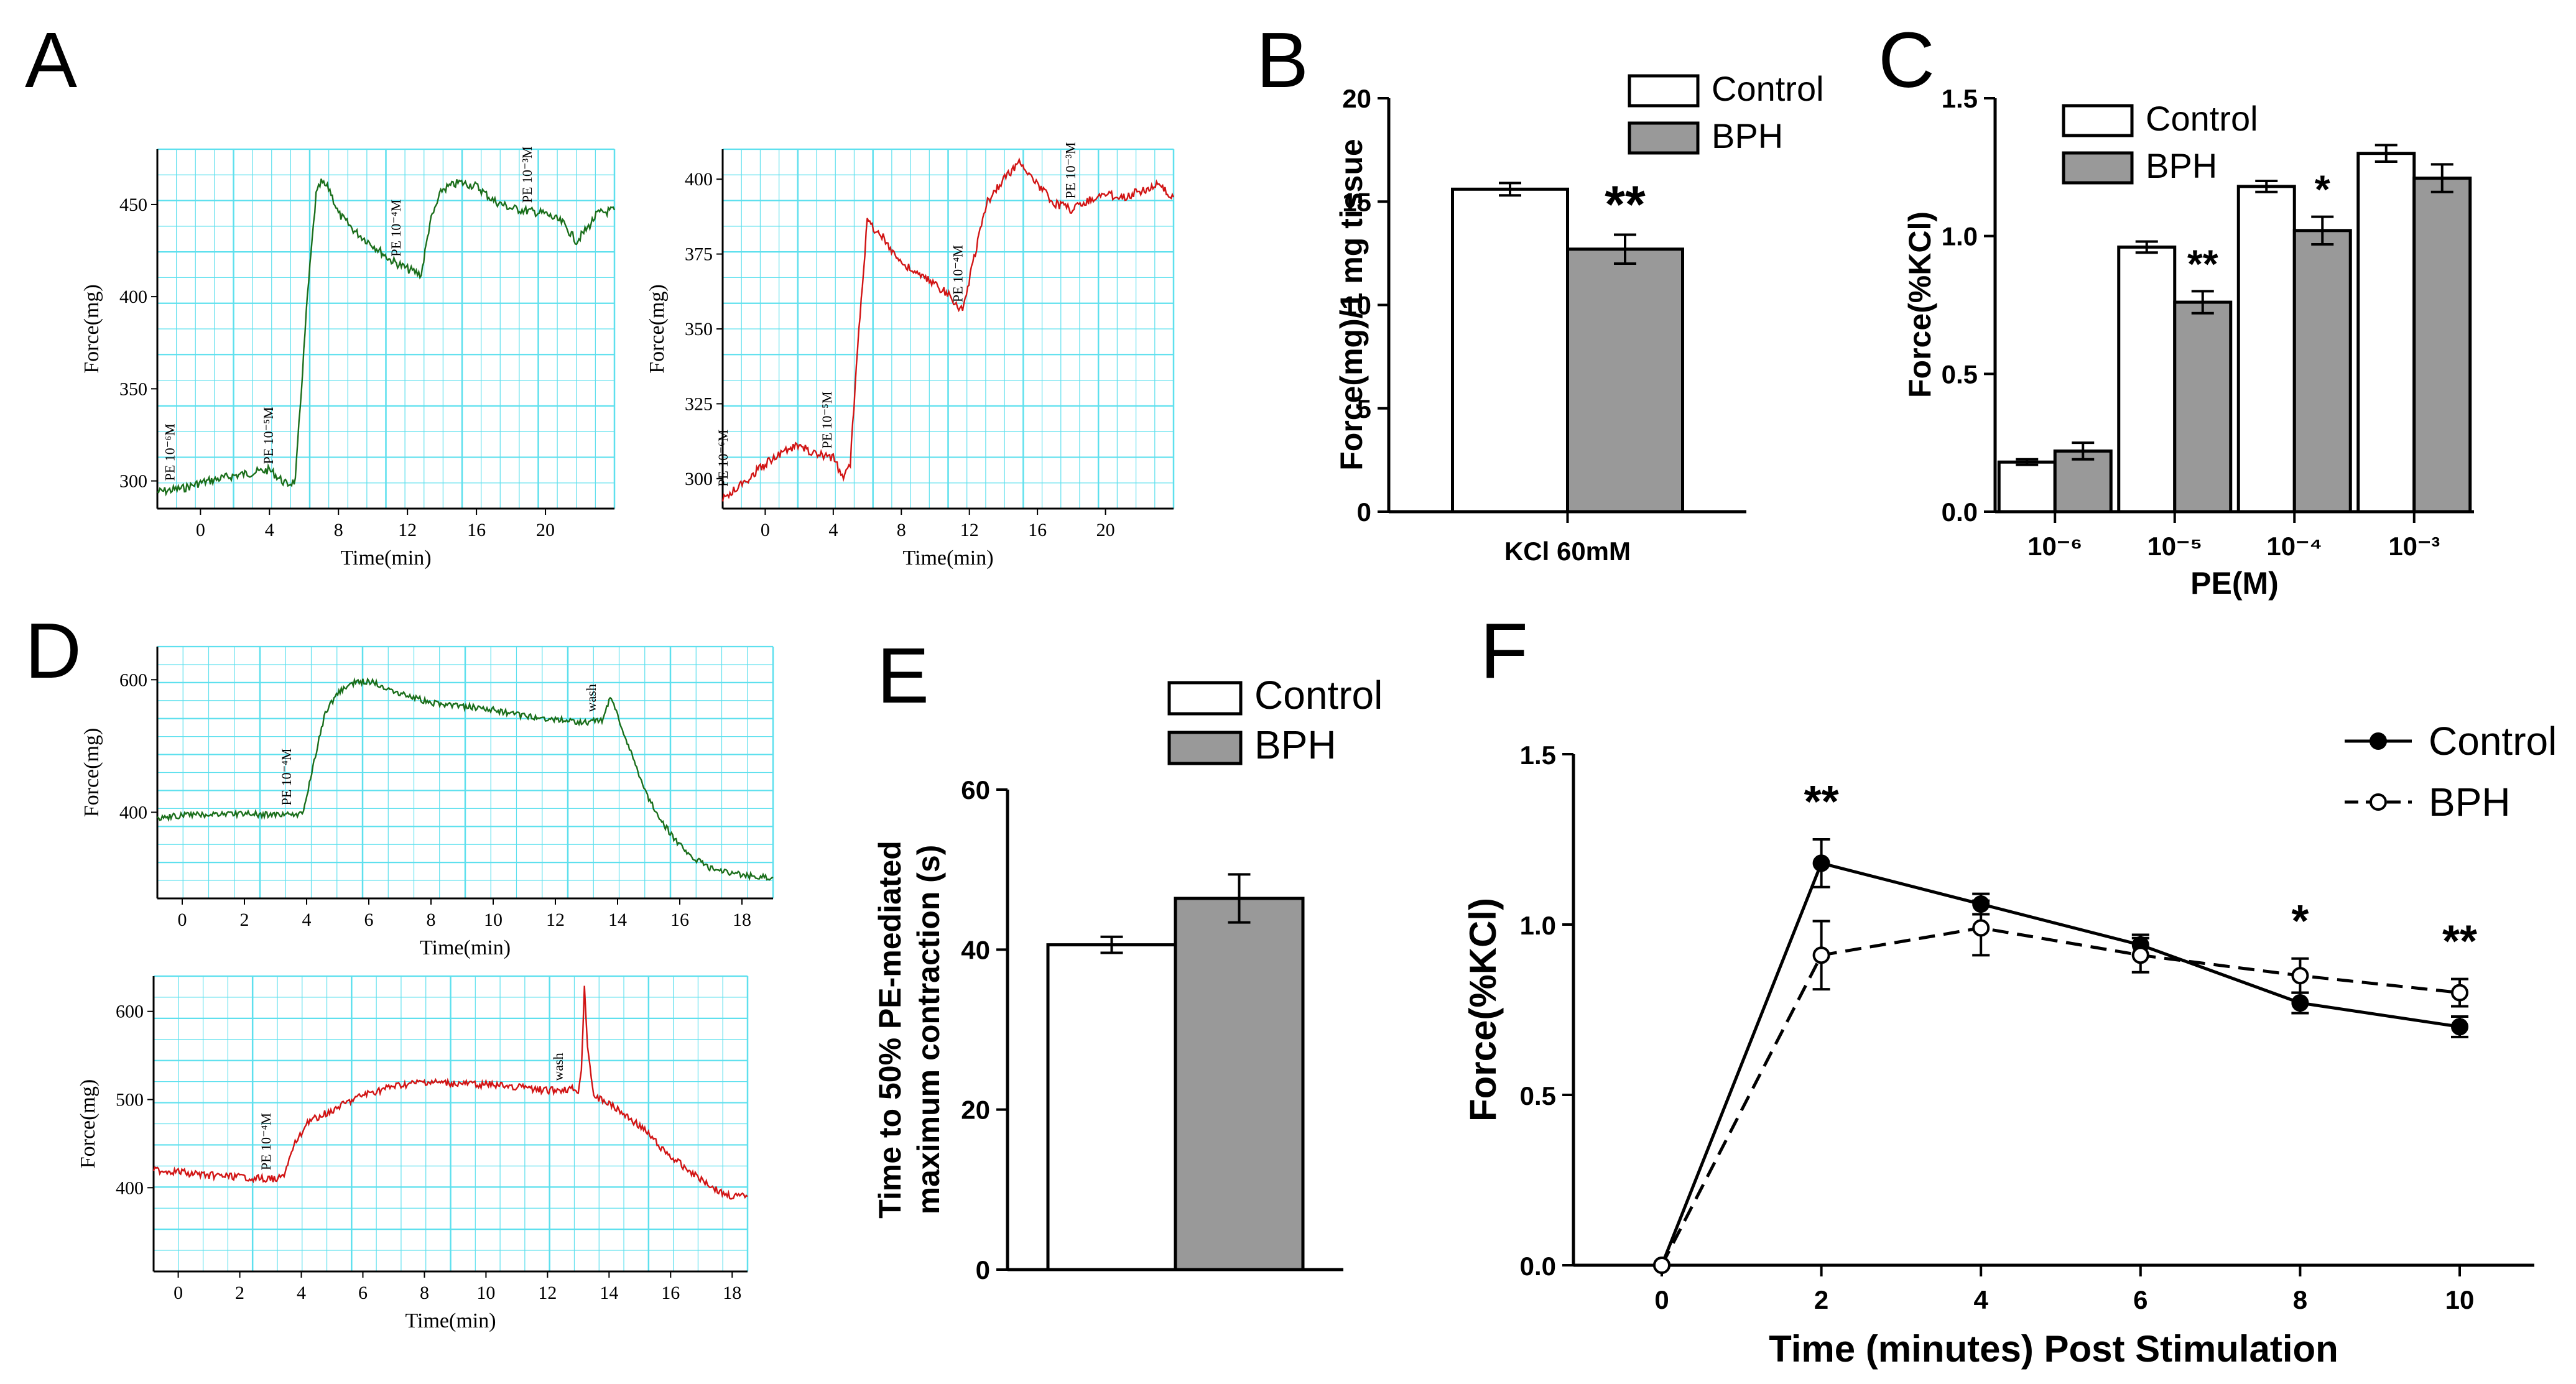 The width and height of the screenshot is (2576, 1384). Describe the element at coordinates (827, 420) in the screenshot. I see `stimulus-annotation: PE 10⁻⁵M` at that location.